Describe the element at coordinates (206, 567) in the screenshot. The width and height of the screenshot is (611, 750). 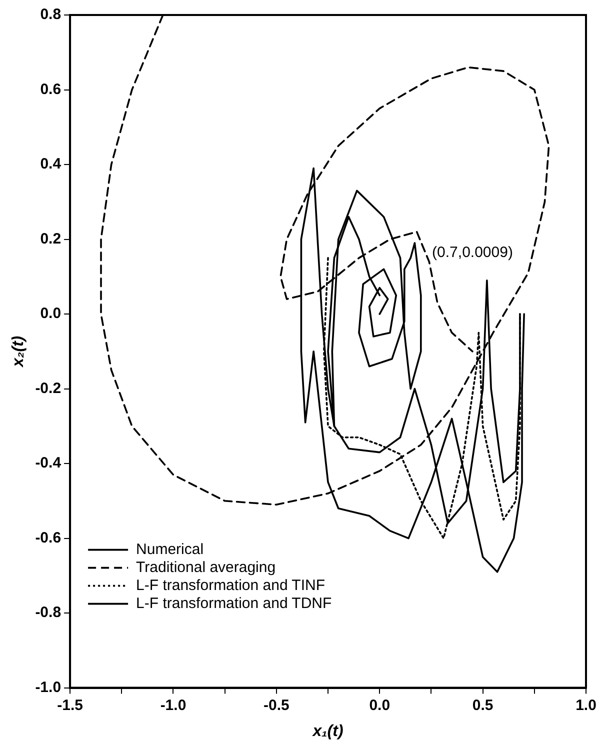
I see `legend-label: Traditional averaging` at that location.